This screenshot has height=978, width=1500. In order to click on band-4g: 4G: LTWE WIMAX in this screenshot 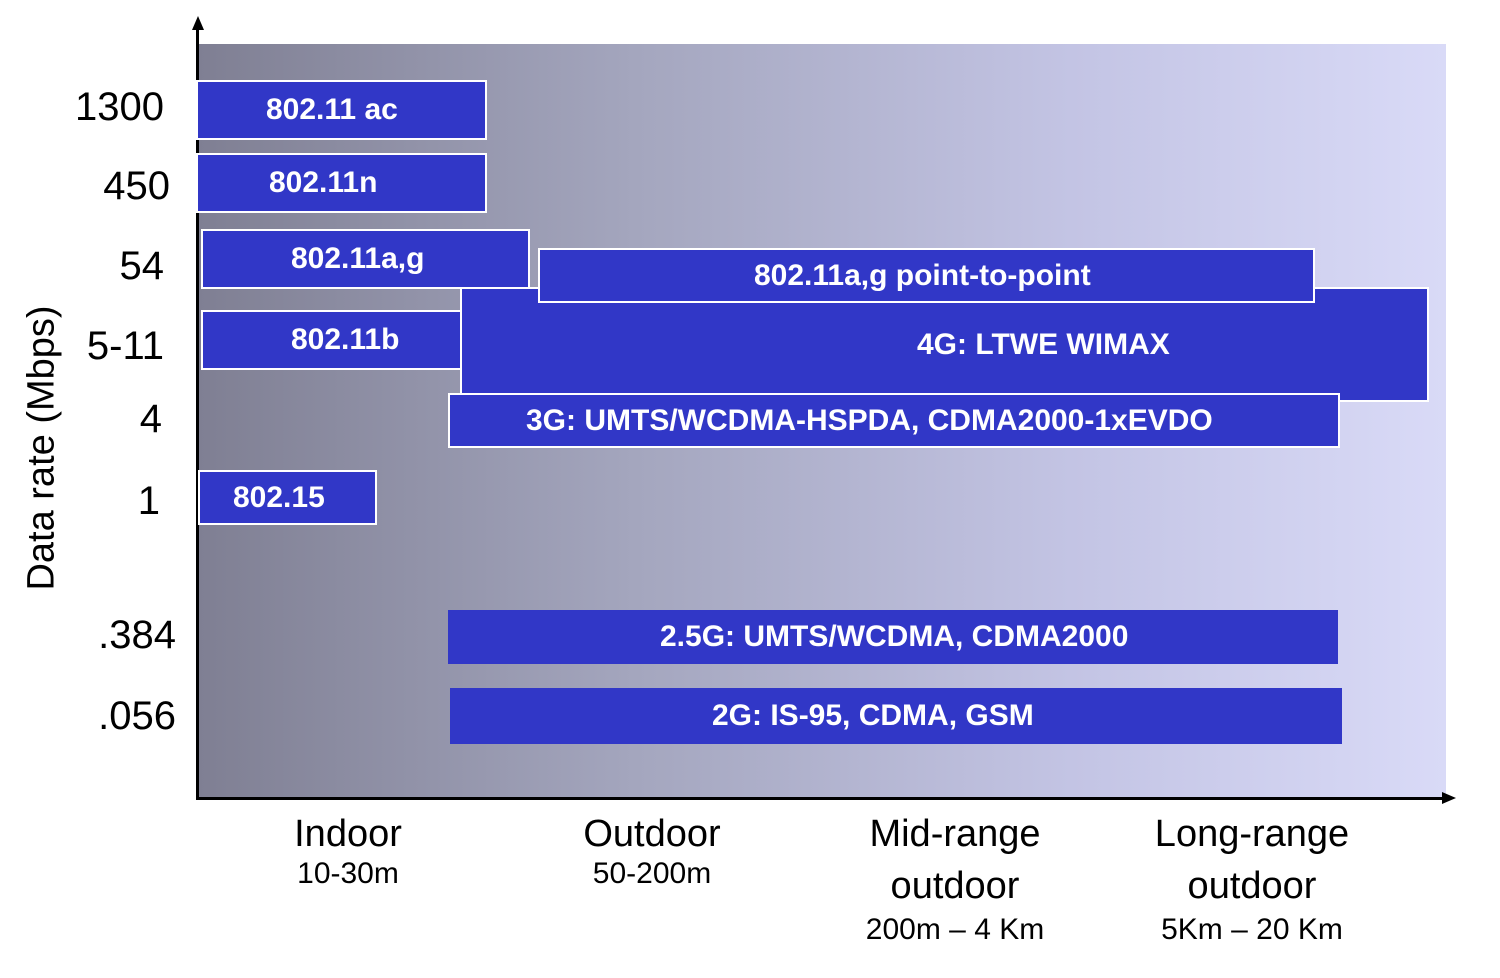, I will do `click(944, 344)`.